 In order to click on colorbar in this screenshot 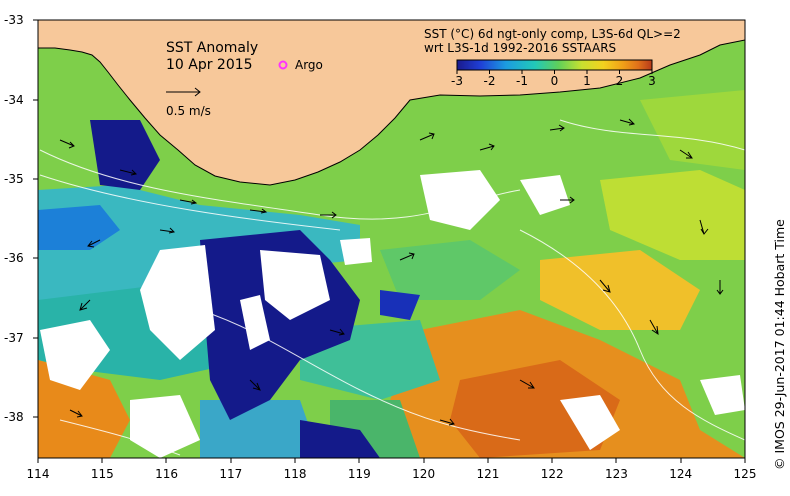, I will do `click(554, 65)`.